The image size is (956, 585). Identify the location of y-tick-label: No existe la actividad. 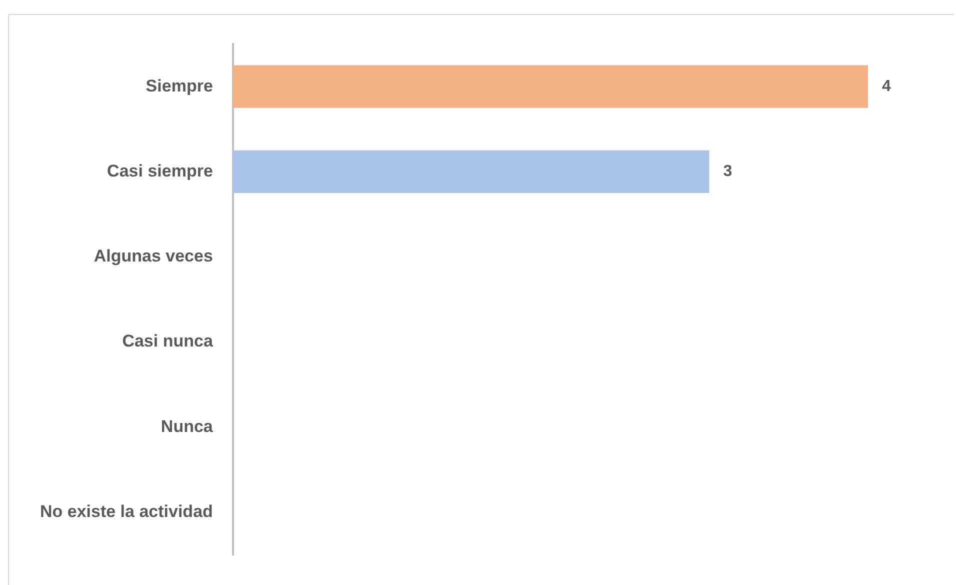
(126, 511).